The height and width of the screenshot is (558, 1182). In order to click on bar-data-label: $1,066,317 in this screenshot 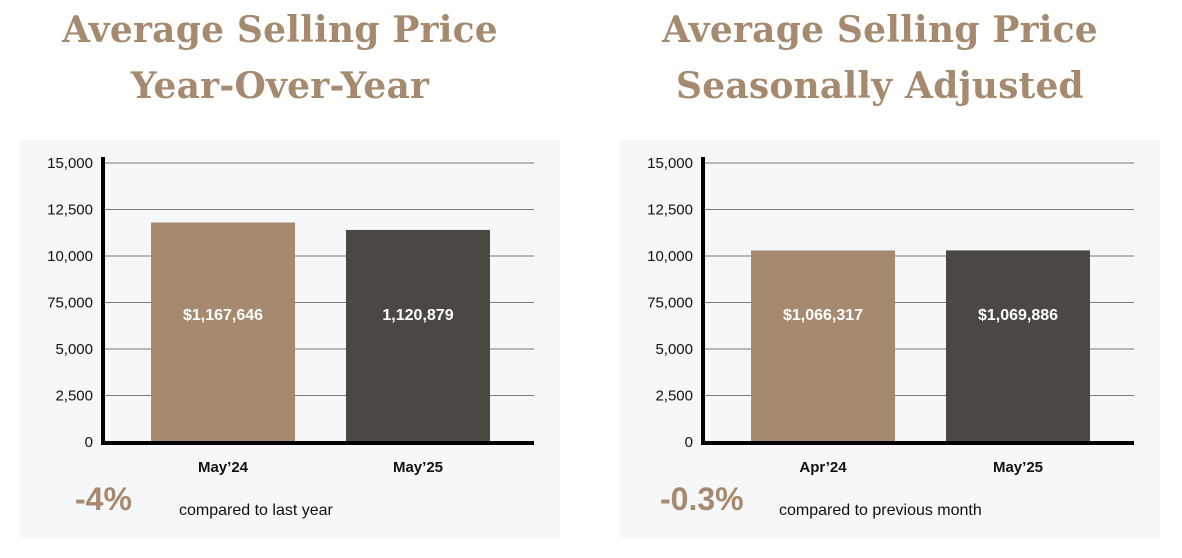, I will do `click(823, 315)`.